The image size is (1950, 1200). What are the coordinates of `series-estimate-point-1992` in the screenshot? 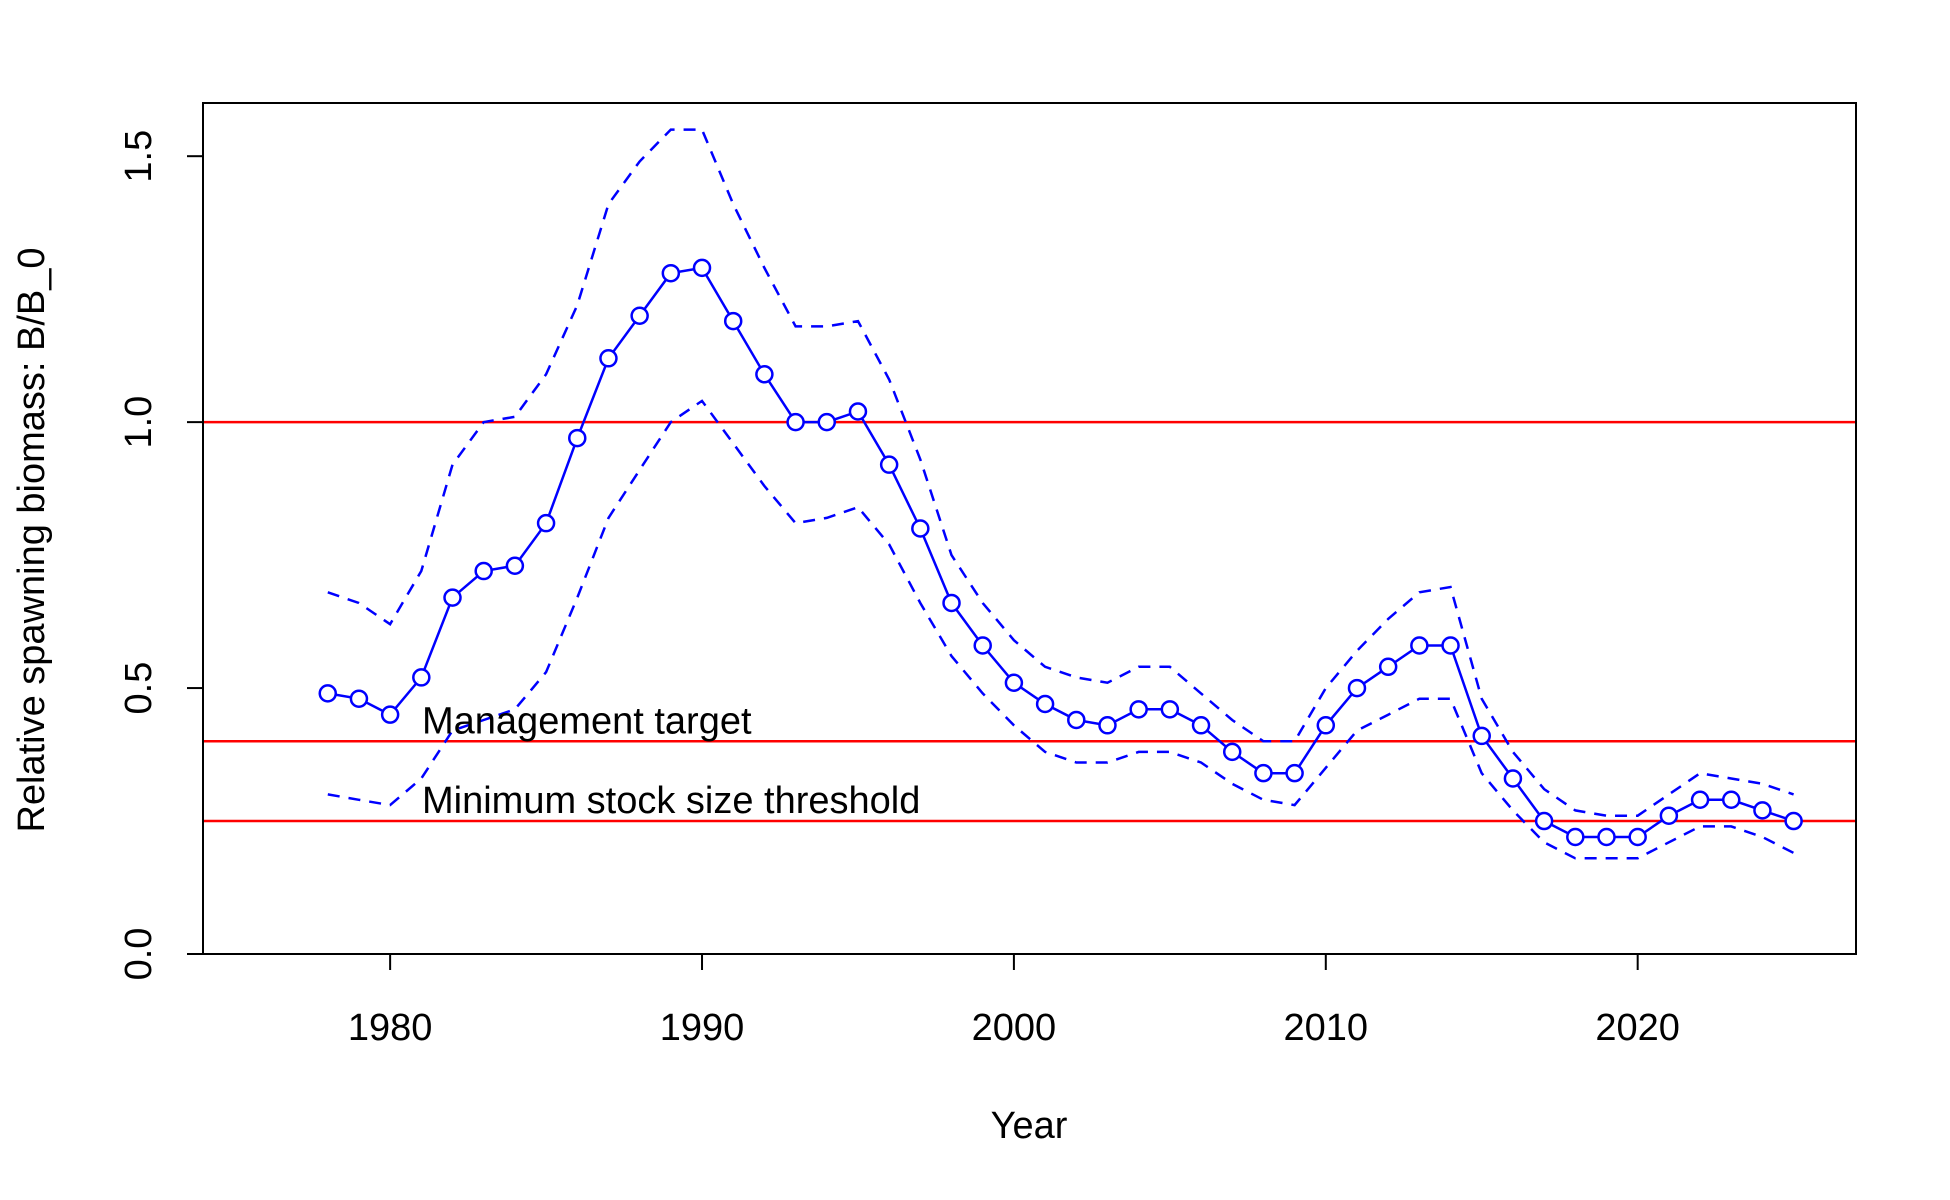 It's located at (764, 374).